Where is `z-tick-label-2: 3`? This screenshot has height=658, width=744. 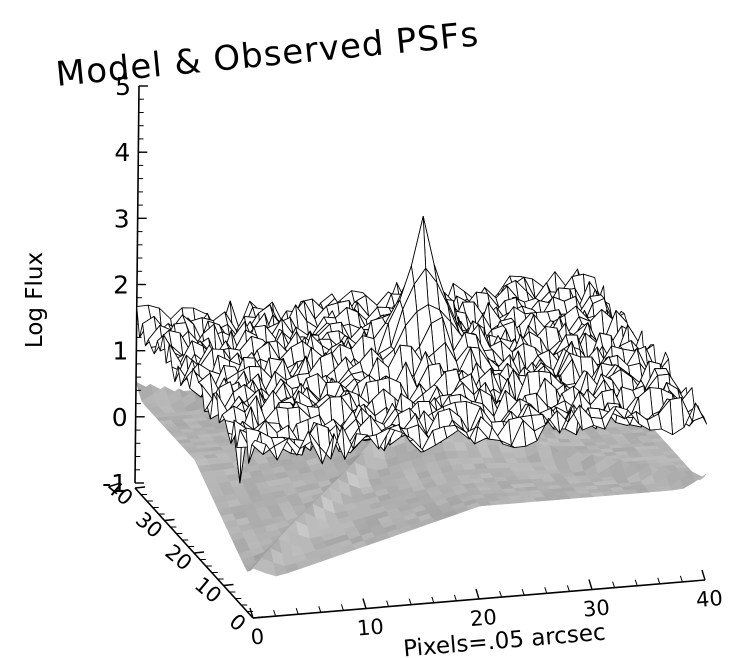 z-tick-label-2: 3 is located at coordinates (122, 218).